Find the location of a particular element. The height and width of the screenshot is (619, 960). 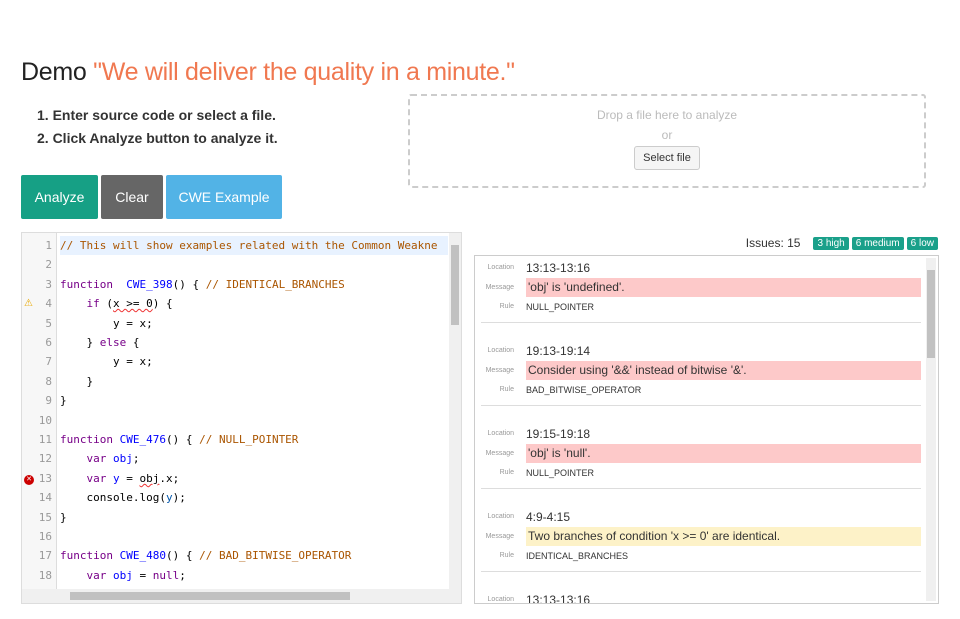

line-number: 18 is located at coordinates (45, 575).